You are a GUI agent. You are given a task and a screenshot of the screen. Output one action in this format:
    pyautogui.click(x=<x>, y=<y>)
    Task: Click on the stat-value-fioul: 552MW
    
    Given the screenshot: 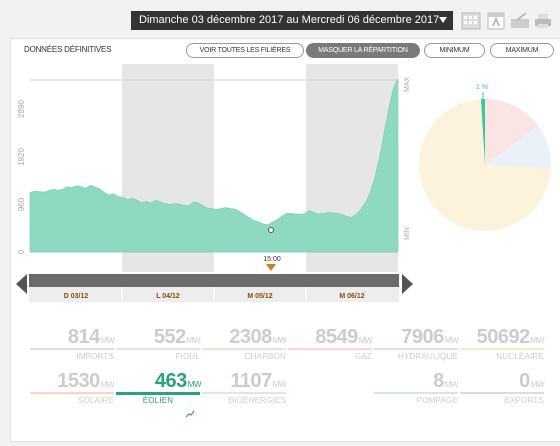 What is the action you would take?
    pyautogui.click(x=158, y=337)
    